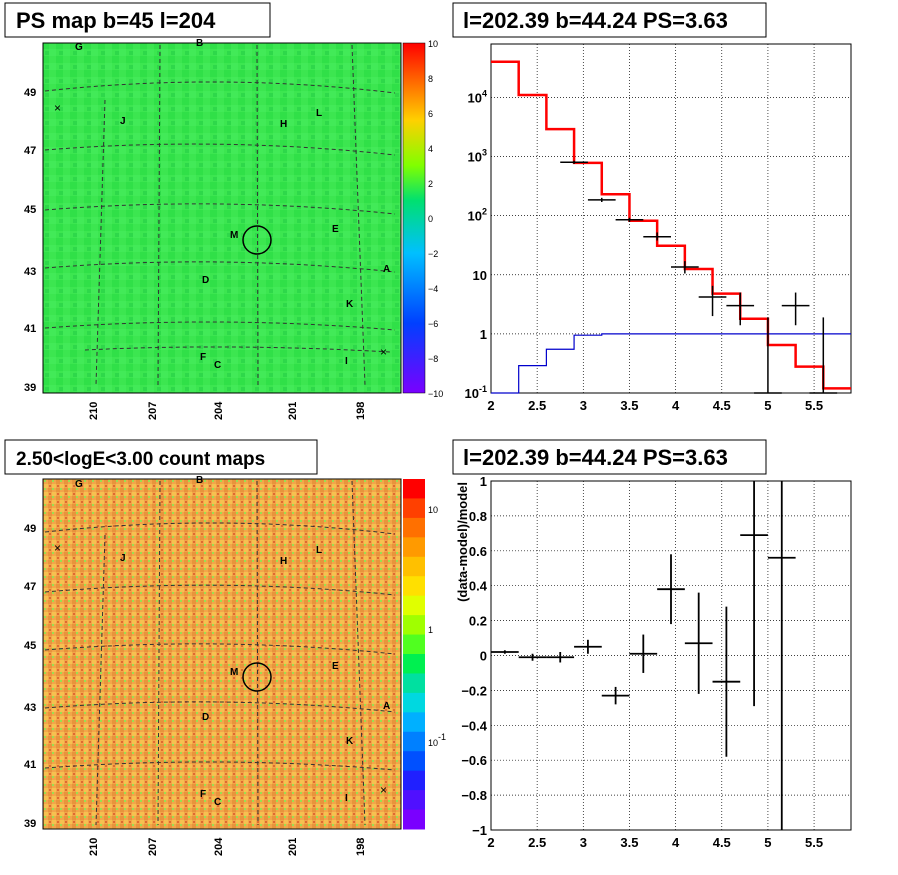  I want to click on residual-y-tick: −0.8, so click(474, 795).